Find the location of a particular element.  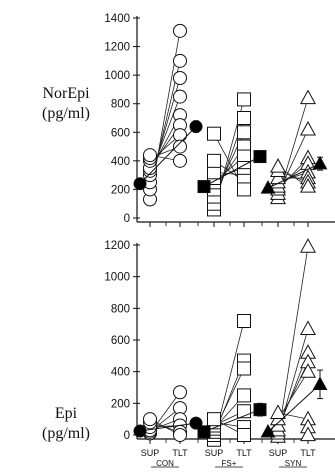

y-tick-label: 1400 is located at coordinates (117, 19).